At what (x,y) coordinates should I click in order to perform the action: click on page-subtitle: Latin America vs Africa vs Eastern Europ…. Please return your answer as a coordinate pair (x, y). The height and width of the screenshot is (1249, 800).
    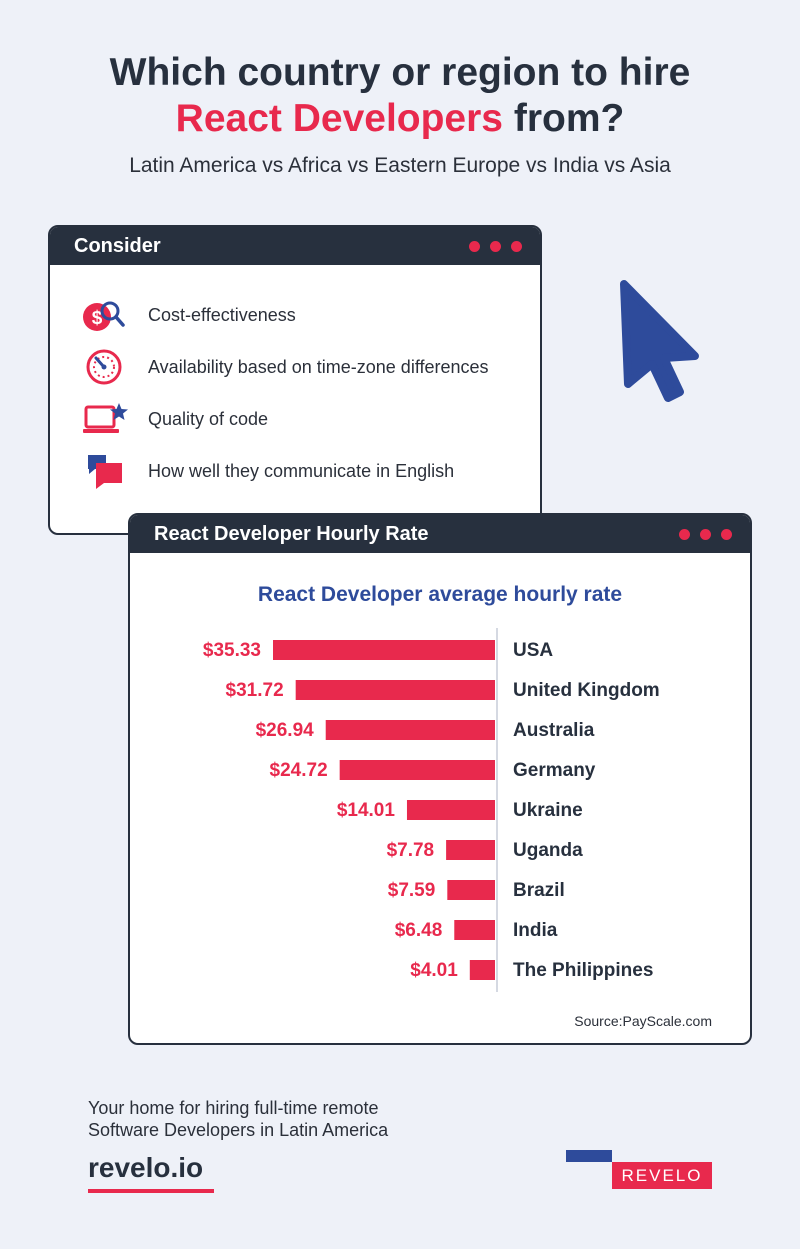
    Looking at the image, I should click on (400, 165).